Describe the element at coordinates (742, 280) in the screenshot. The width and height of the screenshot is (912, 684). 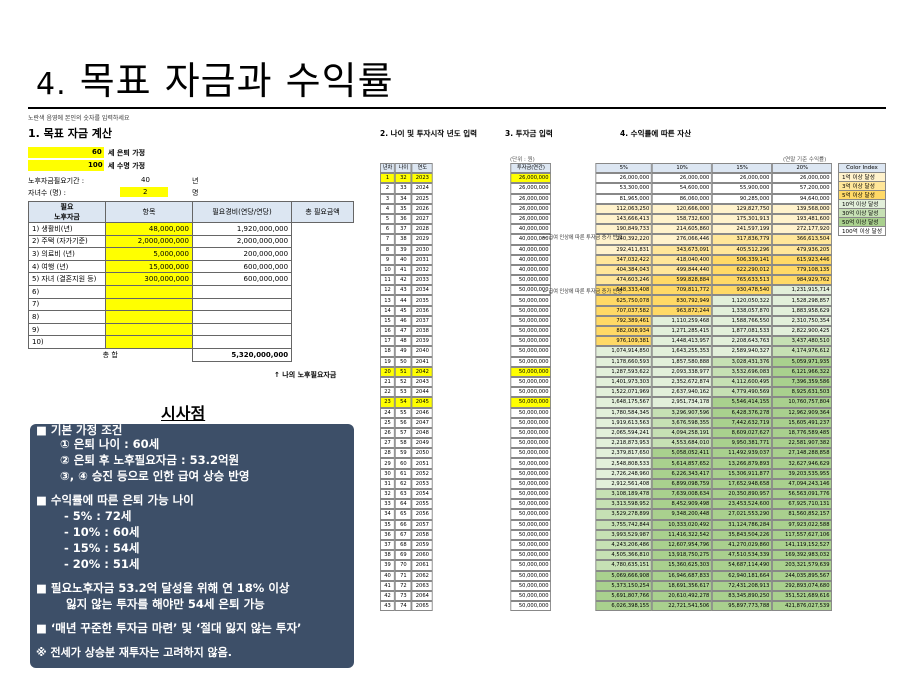
I see `asset-cell: 765,633,513` at that location.